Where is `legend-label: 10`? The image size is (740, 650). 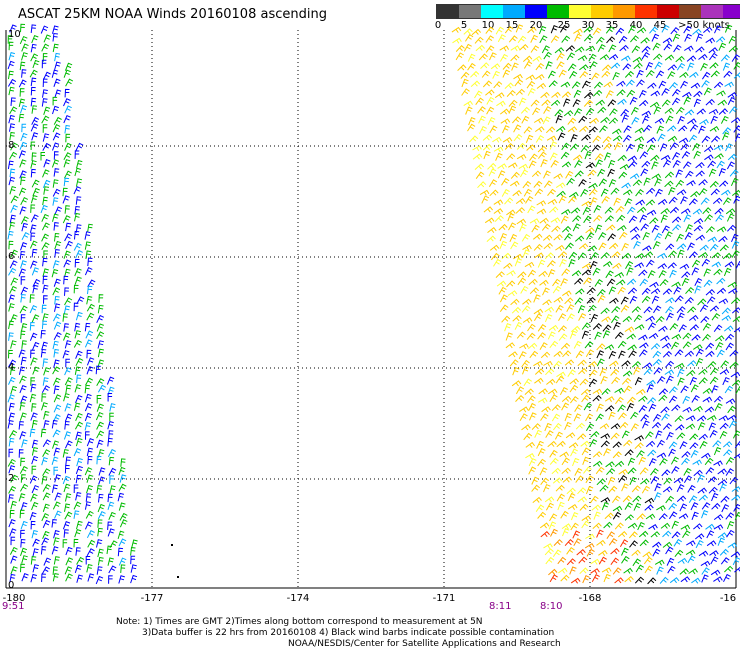 legend-label: 10 is located at coordinates (488, 25).